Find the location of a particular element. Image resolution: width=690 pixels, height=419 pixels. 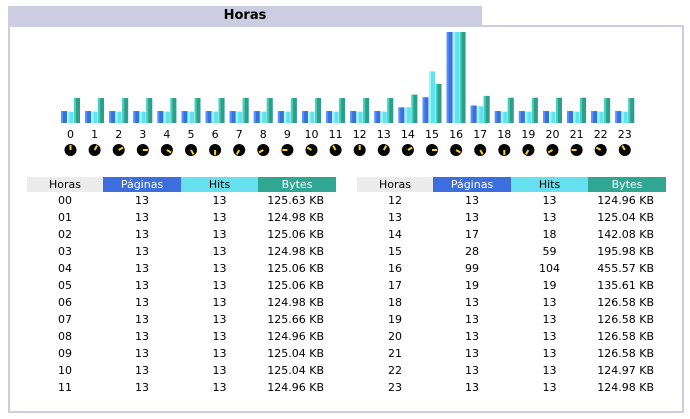

tick-label-hour: 21 is located at coordinates (577, 134).